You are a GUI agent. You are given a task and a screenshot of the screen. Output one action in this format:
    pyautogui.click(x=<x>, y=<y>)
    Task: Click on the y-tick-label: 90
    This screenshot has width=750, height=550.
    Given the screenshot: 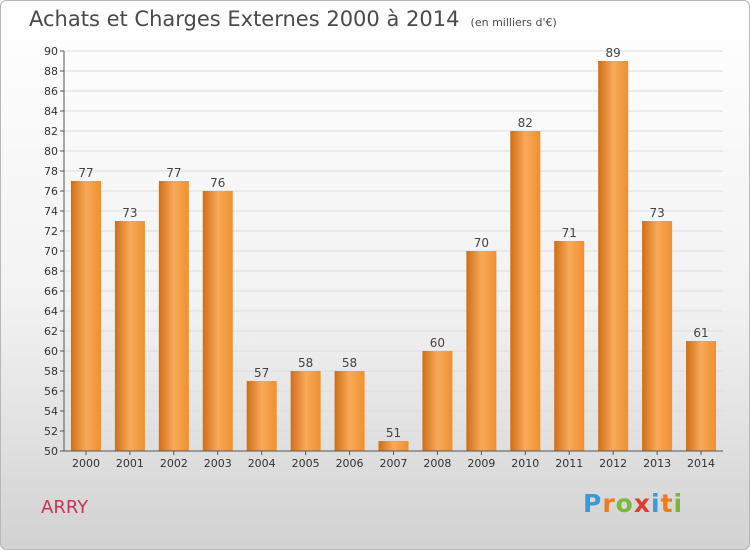 What is the action you would take?
    pyautogui.click(x=51, y=51)
    